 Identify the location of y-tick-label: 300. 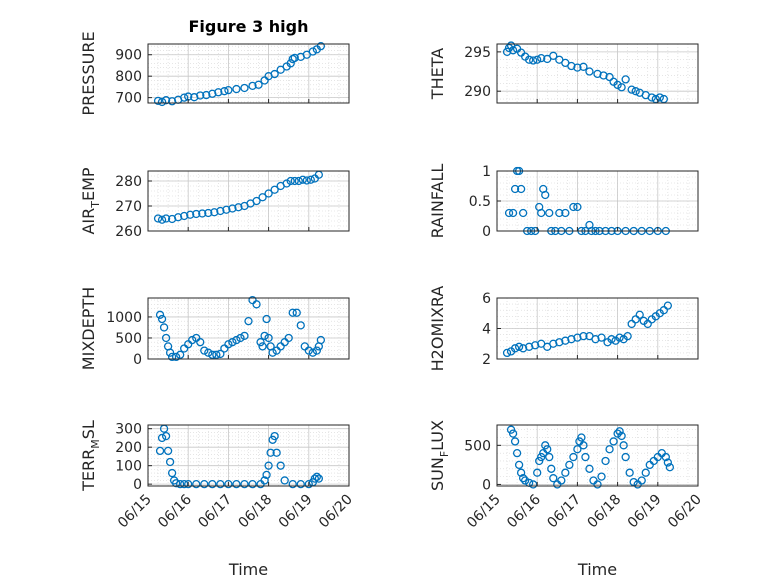
(128, 430).